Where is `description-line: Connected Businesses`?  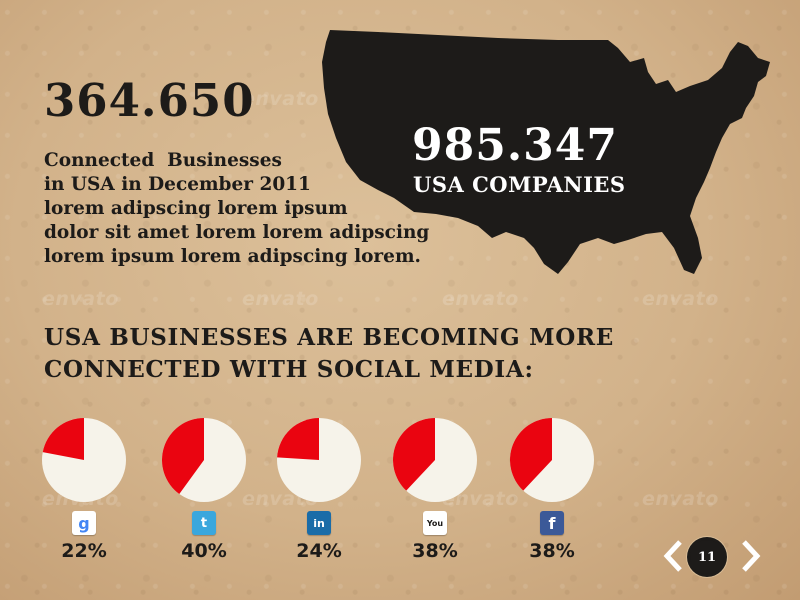
description-line: Connected Businesses is located at coordinates (163, 160).